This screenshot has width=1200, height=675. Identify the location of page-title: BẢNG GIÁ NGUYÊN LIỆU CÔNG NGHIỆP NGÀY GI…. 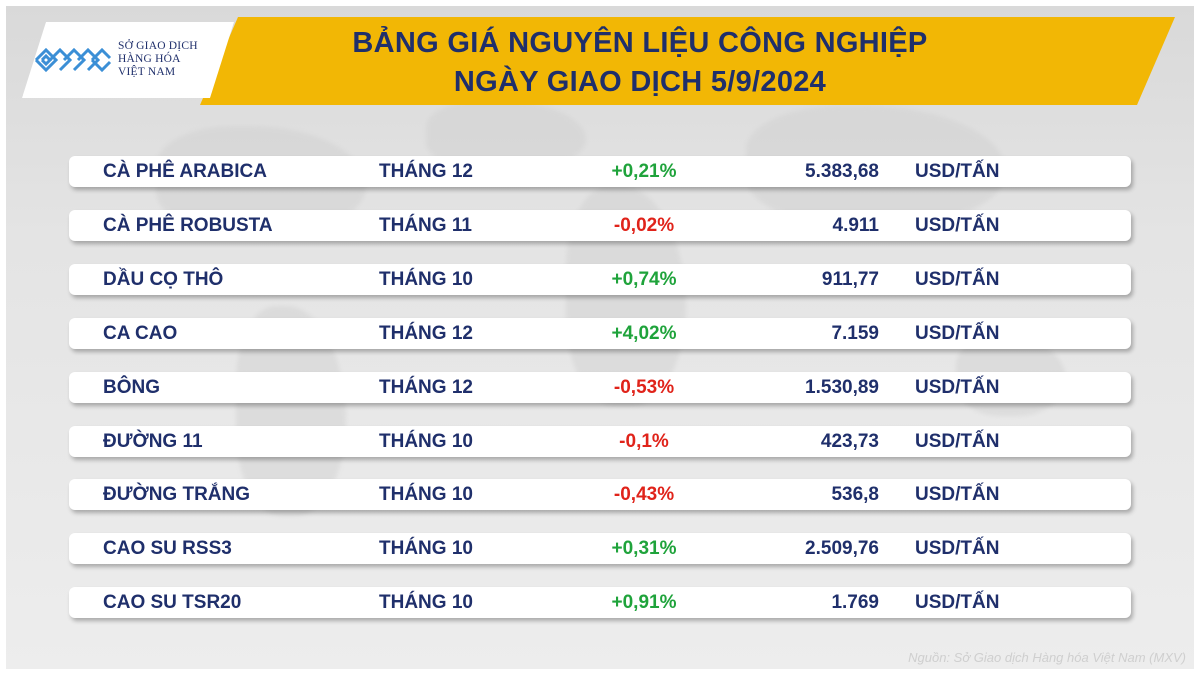
(640, 63).